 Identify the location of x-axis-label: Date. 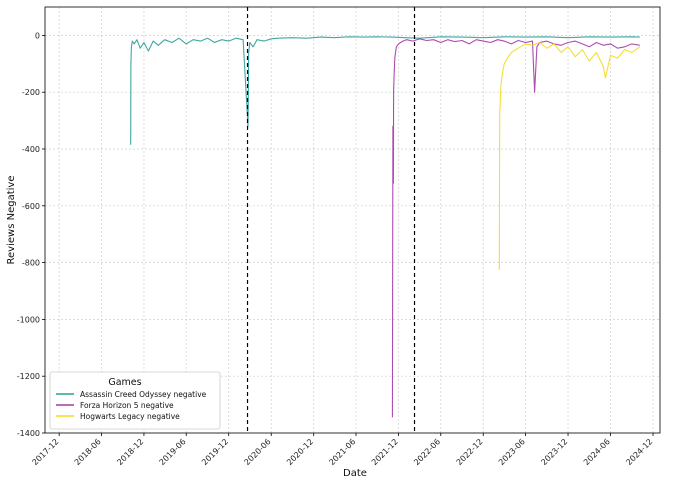
(355, 473).